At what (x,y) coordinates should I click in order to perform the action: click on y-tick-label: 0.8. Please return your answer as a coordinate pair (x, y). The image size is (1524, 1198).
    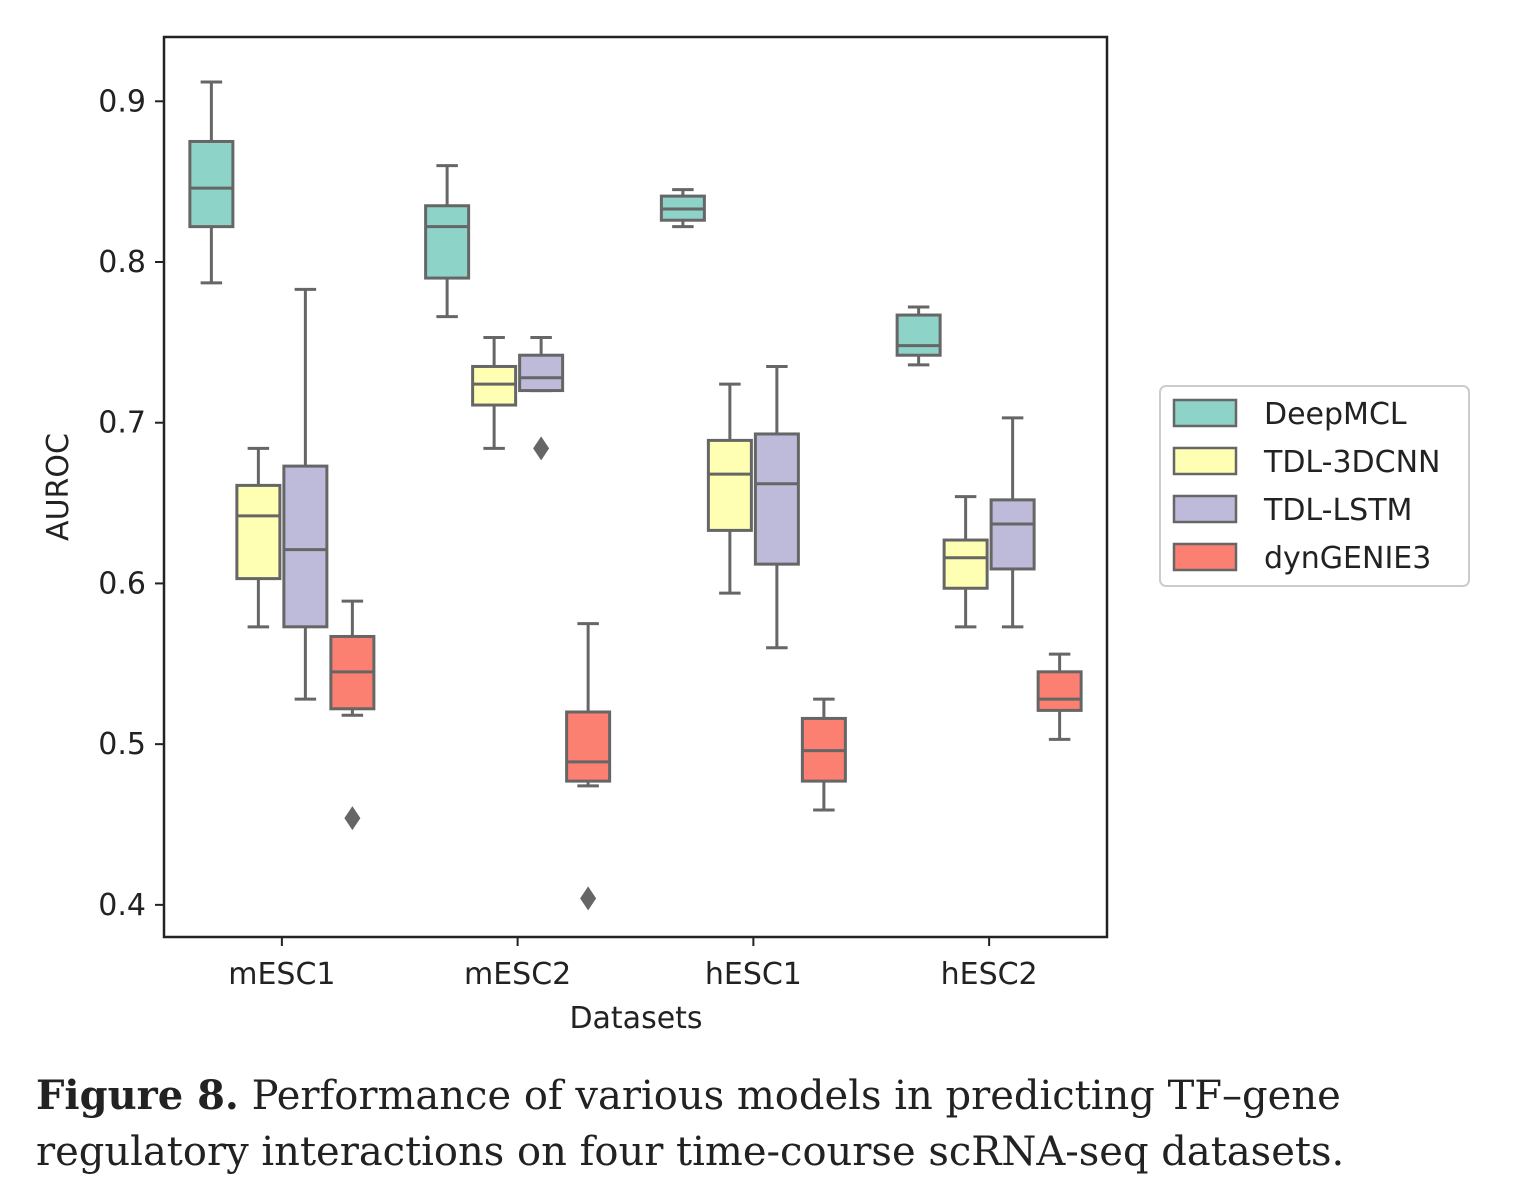
    Looking at the image, I should click on (122, 262).